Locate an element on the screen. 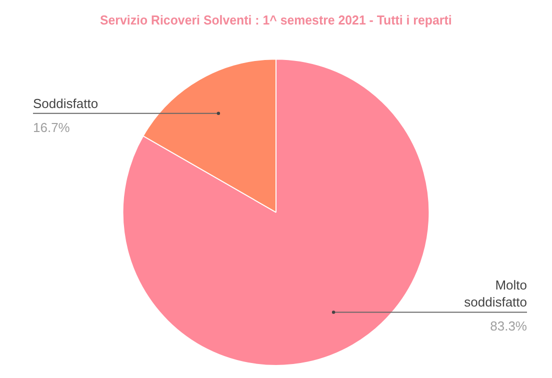  slice-label: Molto soddisfatto is located at coordinates (495, 294).